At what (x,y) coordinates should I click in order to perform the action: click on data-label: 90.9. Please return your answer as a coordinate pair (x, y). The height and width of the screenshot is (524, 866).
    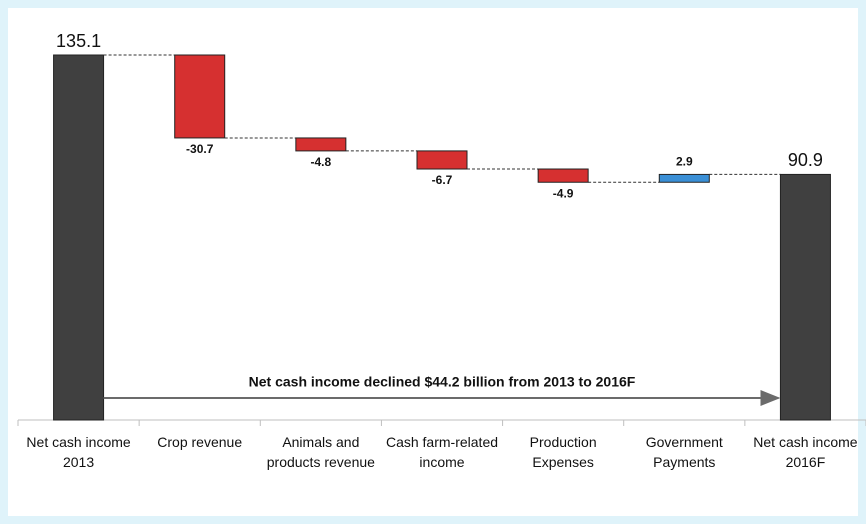
    Looking at the image, I should click on (805, 160).